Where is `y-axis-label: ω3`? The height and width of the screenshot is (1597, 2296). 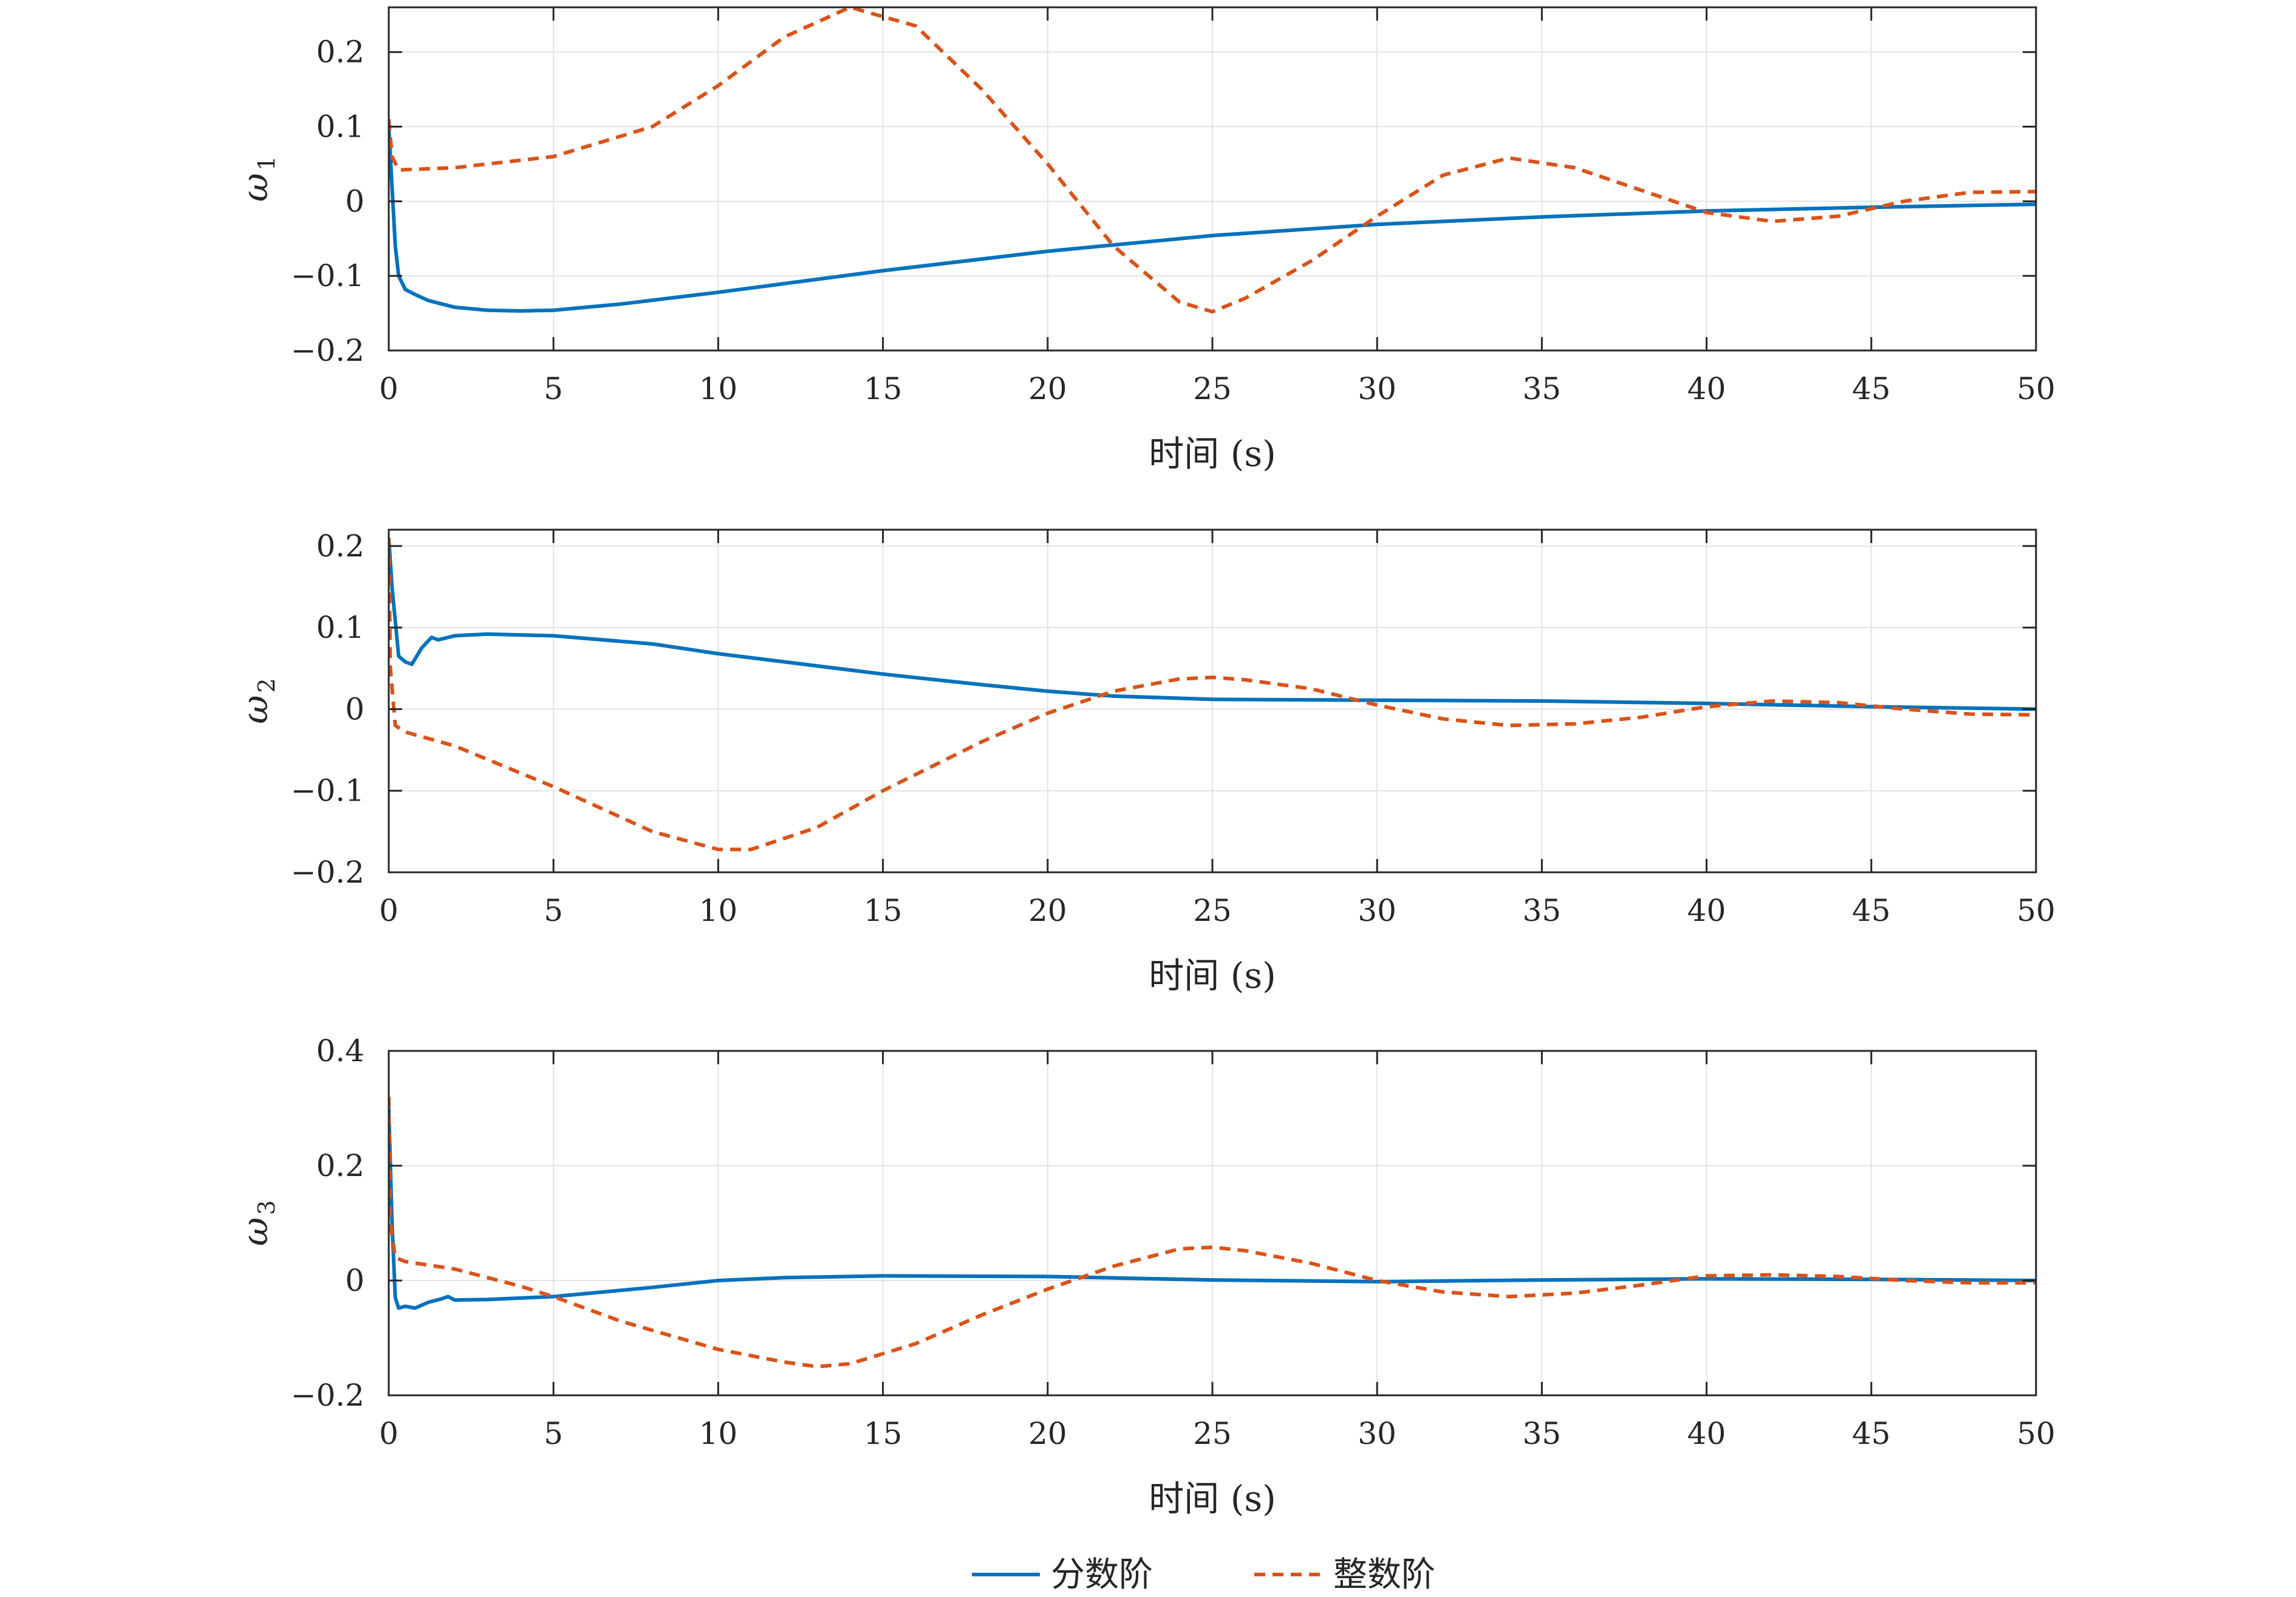
y-axis-label: ω3 is located at coordinates (257, 1223).